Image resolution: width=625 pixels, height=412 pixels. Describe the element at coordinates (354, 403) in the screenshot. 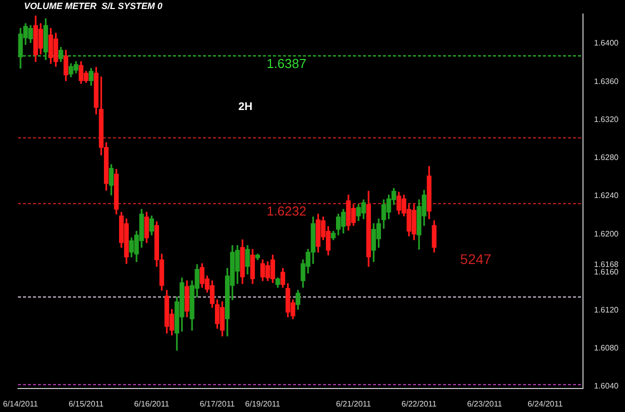

I see `x-tick-label: 6/21/2011` at that location.